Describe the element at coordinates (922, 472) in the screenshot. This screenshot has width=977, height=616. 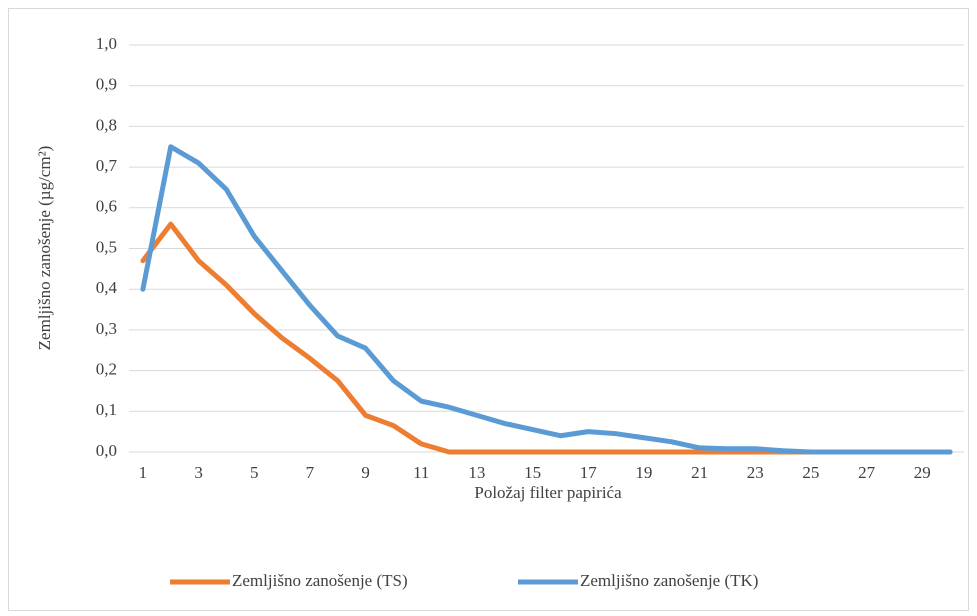
I see `x-tick-label: 29` at that location.